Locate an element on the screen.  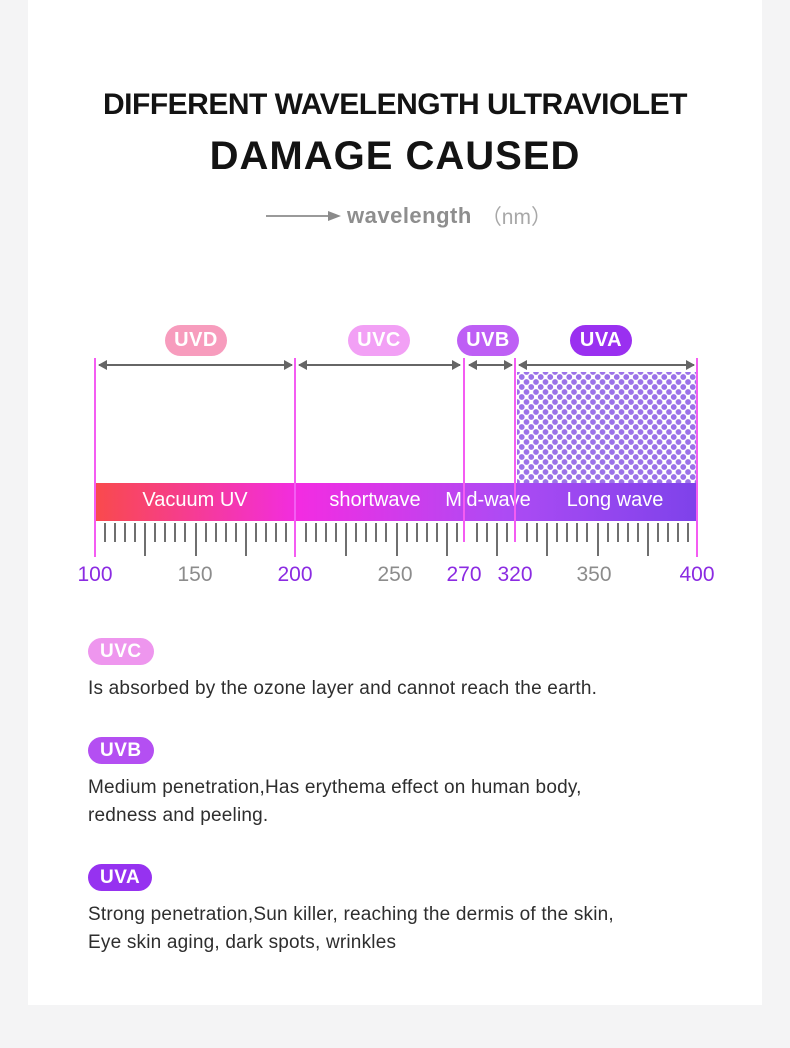
bar-label-shortwave: shortwave is located at coordinates (375, 500).